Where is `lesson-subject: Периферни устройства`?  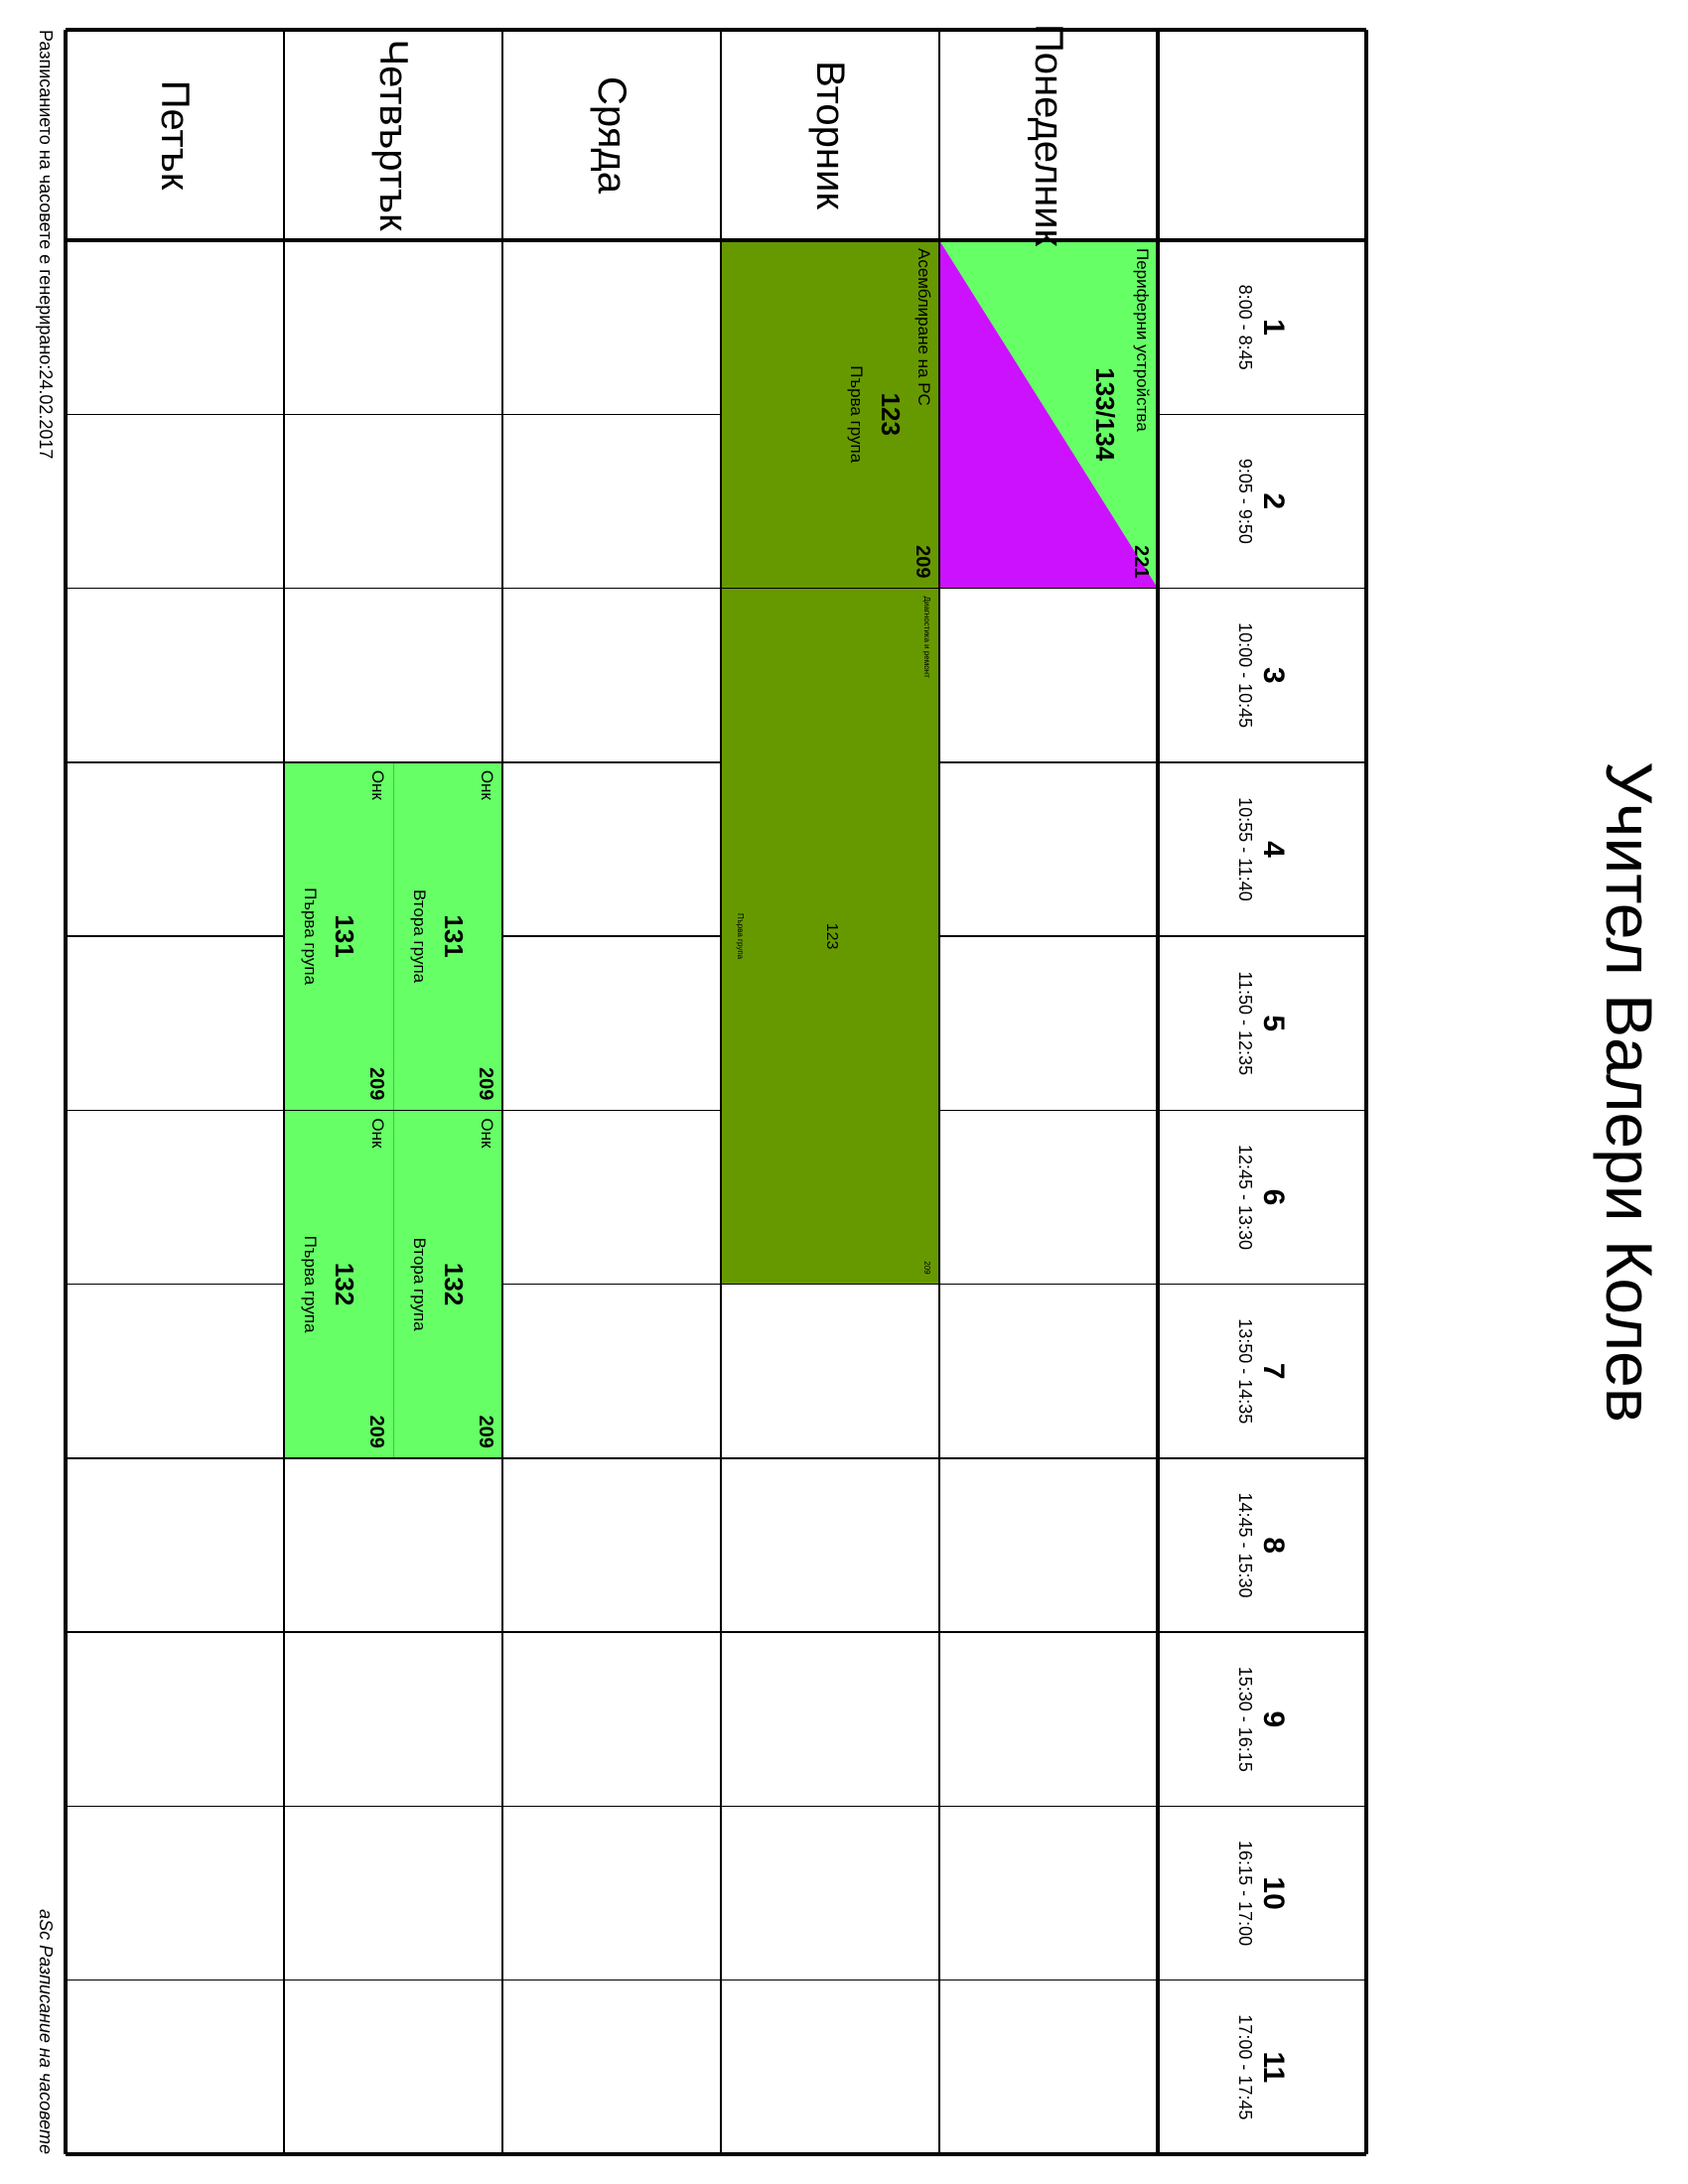 lesson-subject: Периферни устройства is located at coordinates (1142, 340).